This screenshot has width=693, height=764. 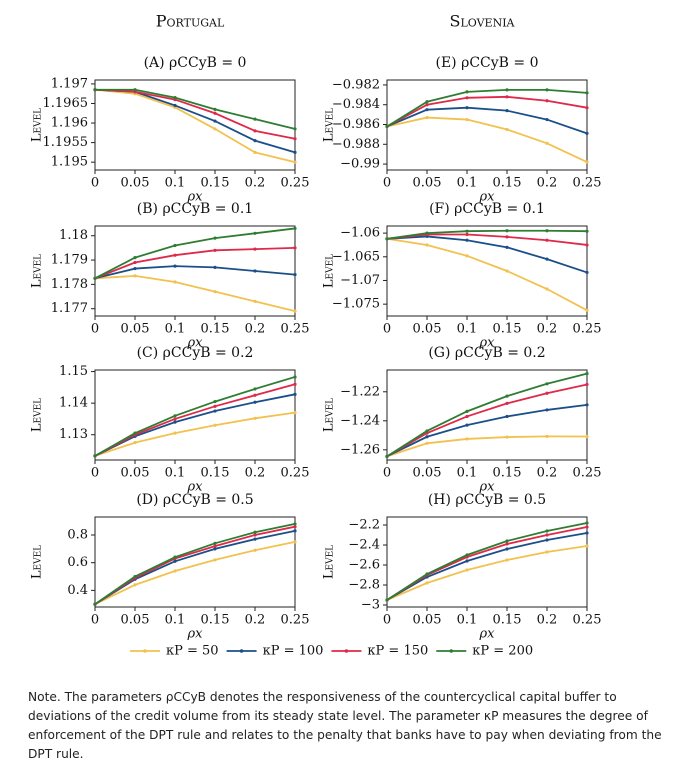 I want to click on y-tick-label: 1.177, so click(x=69, y=308).